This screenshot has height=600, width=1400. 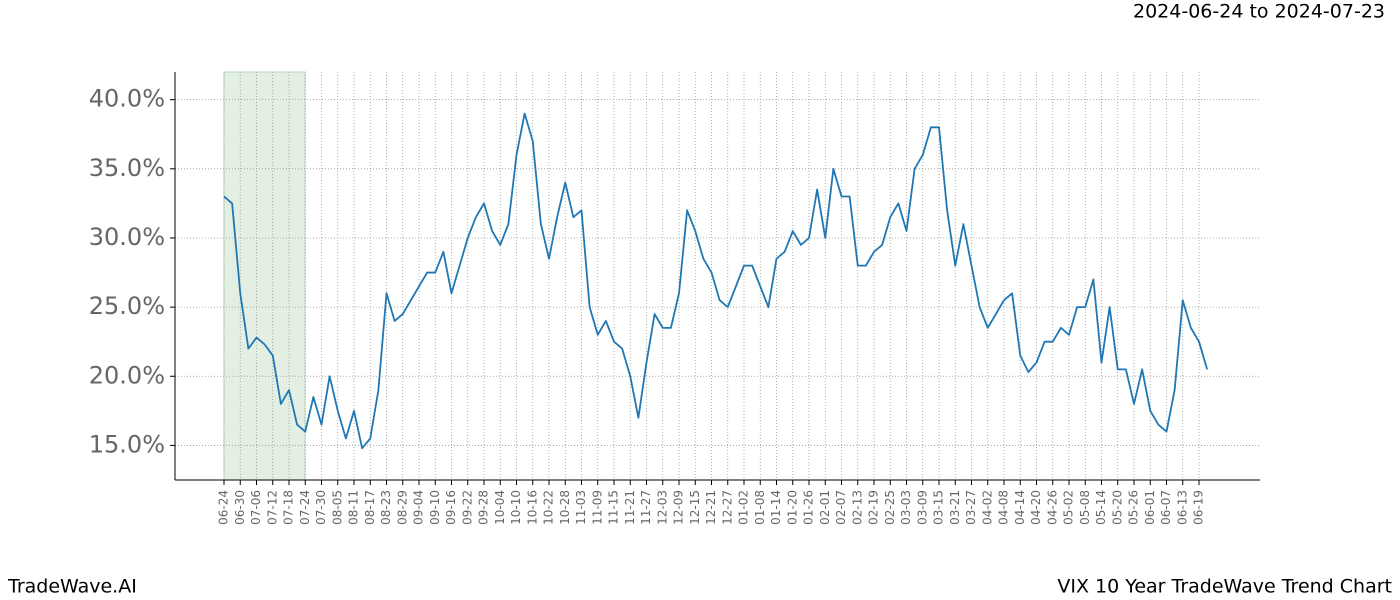 I want to click on x-tick-label: 05-08, so click(x=1085, y=507).